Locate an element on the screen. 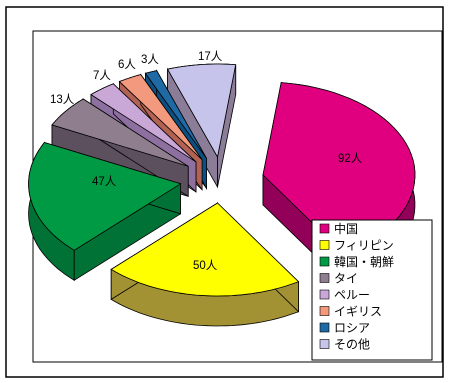 The height and width of the screenshot is (383, 450). data-label-thailand: 13人 is located at coordinates (62, 99).